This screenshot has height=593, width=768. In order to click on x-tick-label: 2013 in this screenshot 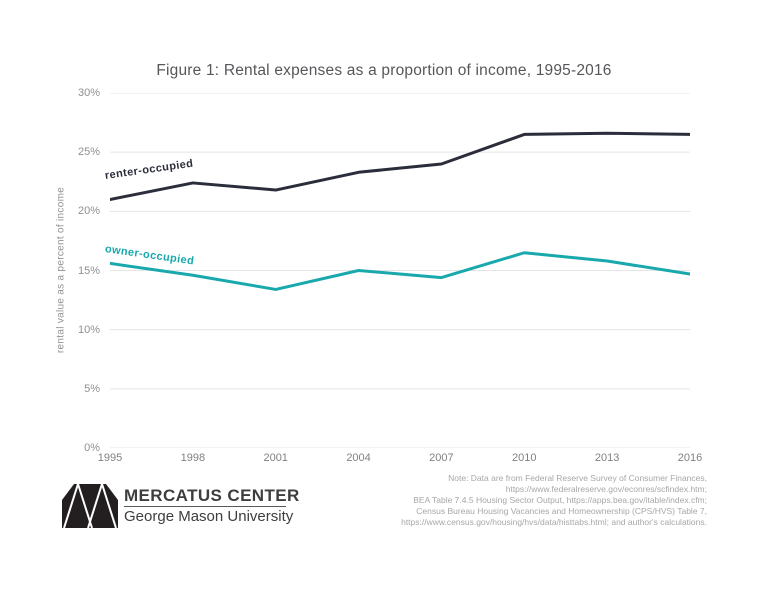, I will do `click(607, 458)`.